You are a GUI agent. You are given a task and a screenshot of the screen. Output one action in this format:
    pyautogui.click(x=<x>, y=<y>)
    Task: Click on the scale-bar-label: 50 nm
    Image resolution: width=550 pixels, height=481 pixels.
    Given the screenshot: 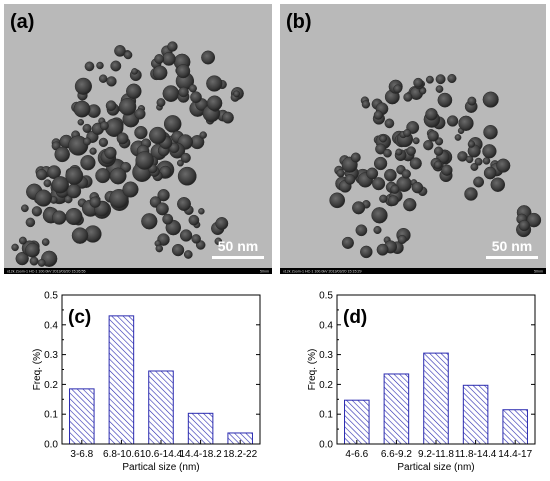 What is the action you would take?
    pyautogui.click(x=238, y=246)
    